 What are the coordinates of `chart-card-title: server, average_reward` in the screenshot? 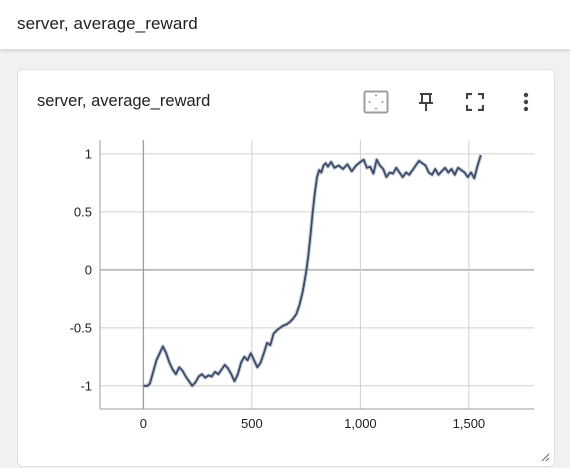 It's located at (124, 101).